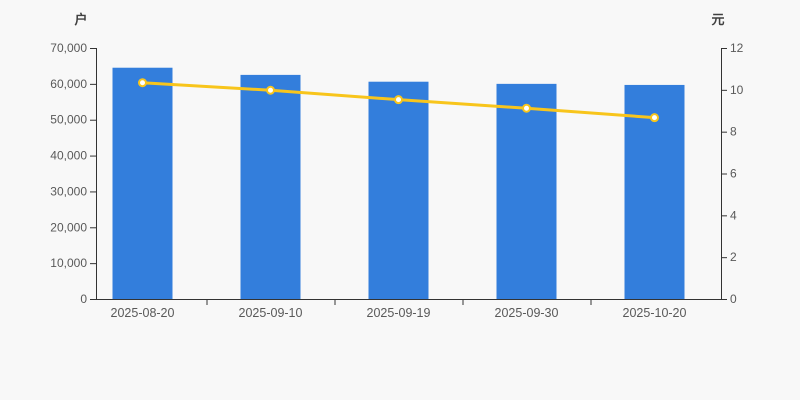 This screenshot has height=400, width=800. I want to click on y-axis-left-tick-label: 40,000, so click(68, 156).